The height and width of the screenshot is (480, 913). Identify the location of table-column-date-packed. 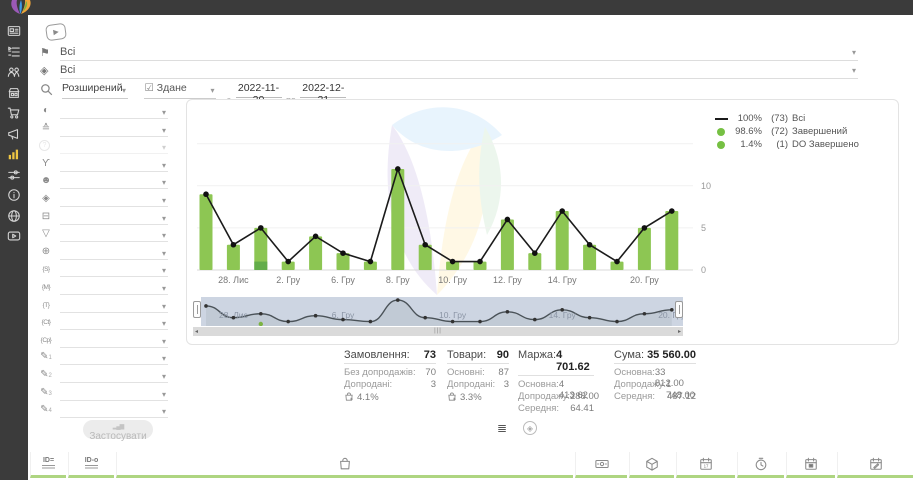
(810, 465).